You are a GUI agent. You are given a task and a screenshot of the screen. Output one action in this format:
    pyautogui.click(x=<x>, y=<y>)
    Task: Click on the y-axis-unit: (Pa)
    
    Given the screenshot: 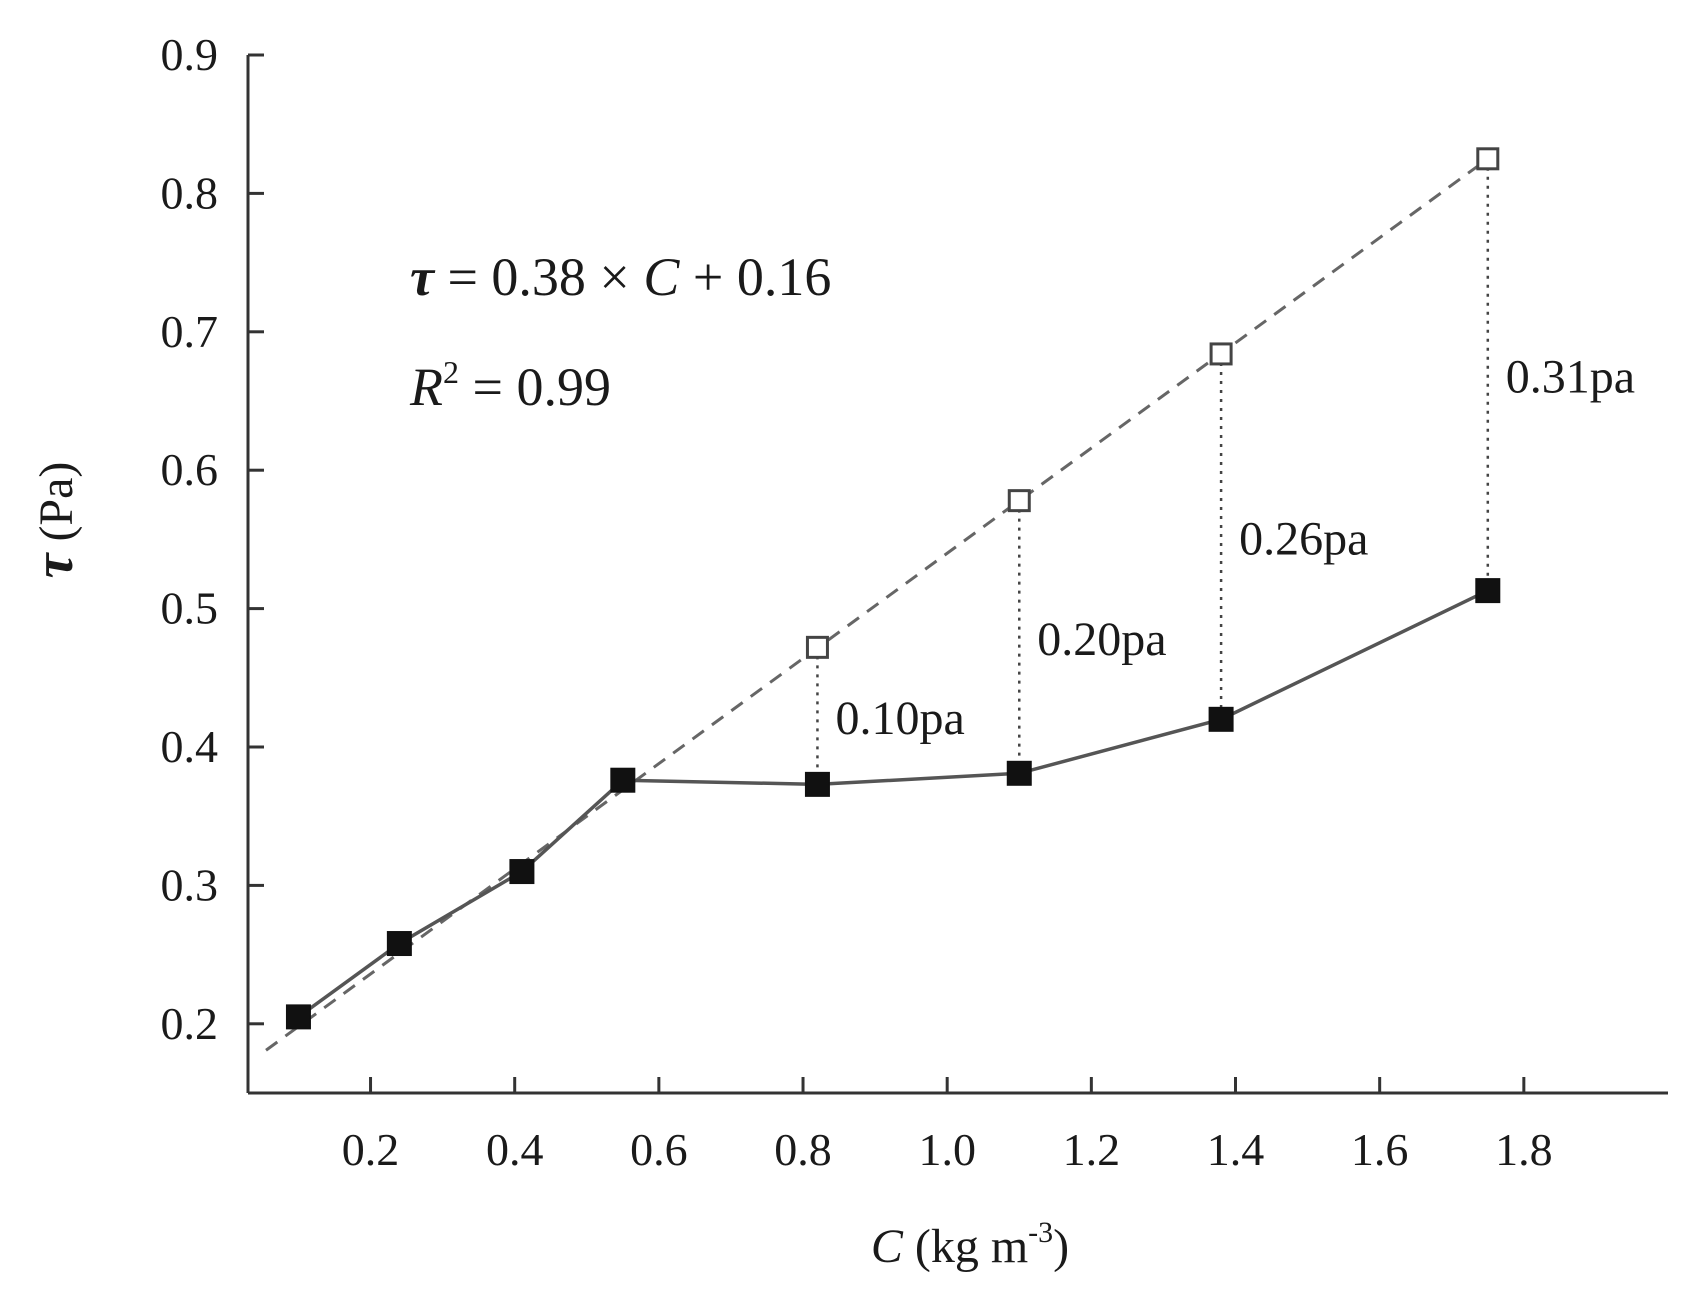 What is the action you would take?
    pyautogui.click(x=56, y=508)
    